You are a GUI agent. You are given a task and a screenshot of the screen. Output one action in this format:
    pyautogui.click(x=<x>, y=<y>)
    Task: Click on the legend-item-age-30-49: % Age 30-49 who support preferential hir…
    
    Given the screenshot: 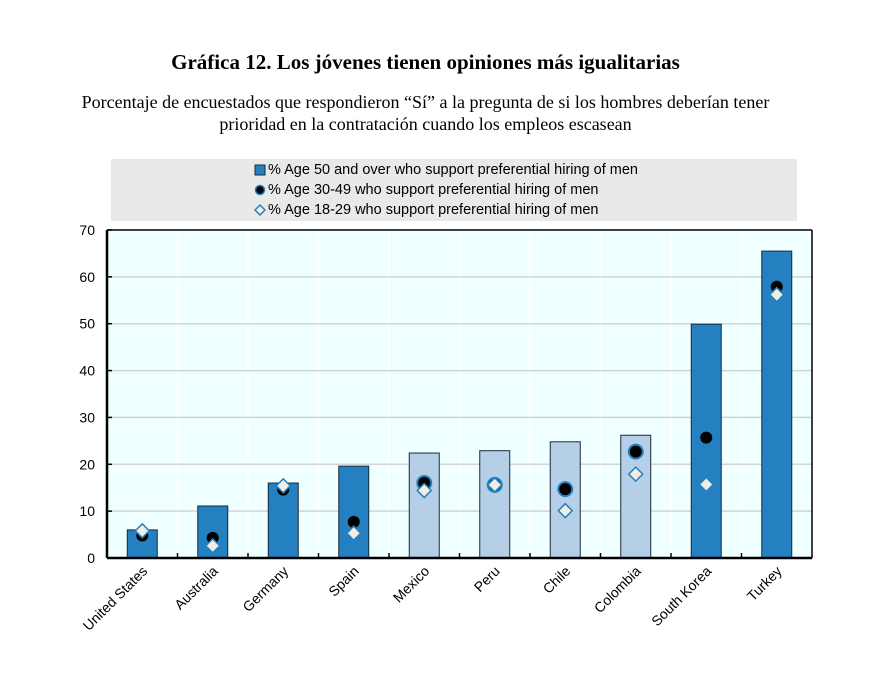 What is the action you would take?
    pyautogui.click(x=426, y=190)
    